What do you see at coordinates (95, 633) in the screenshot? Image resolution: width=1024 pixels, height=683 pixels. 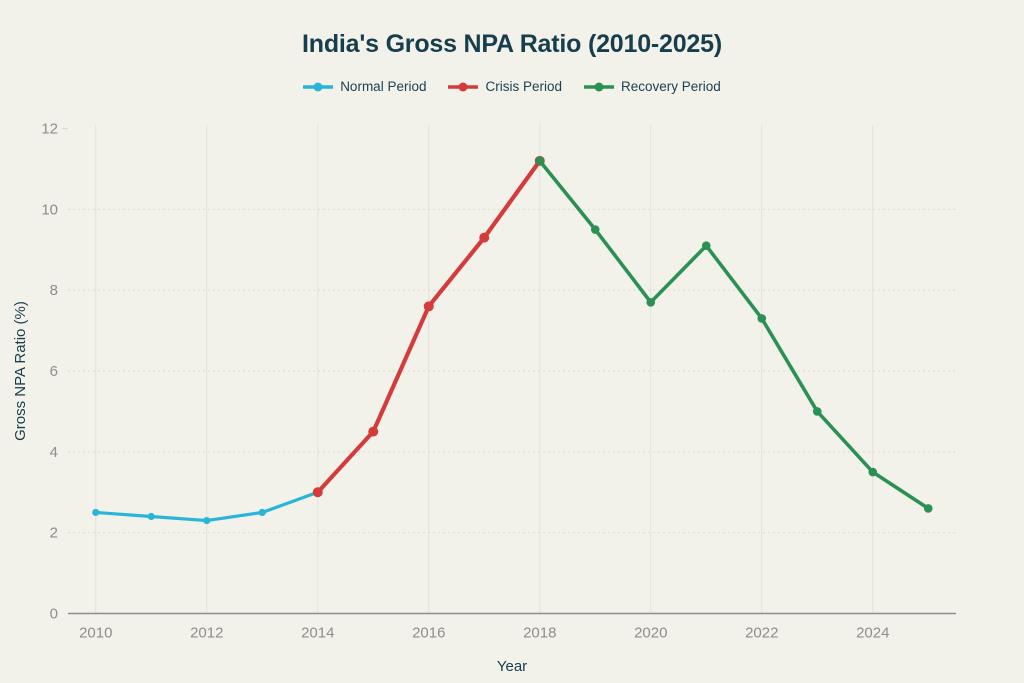 I see `x-tick-label: 2010` at bounding box center [95, 633].